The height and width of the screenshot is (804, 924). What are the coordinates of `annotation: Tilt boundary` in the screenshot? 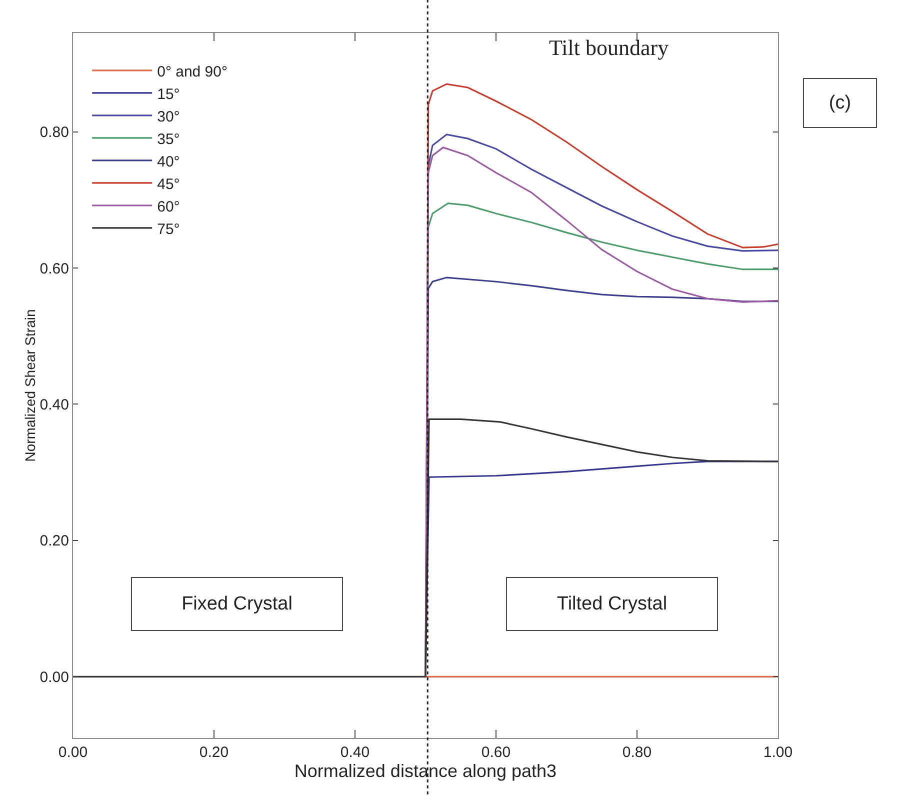 It's located at (609, 47).